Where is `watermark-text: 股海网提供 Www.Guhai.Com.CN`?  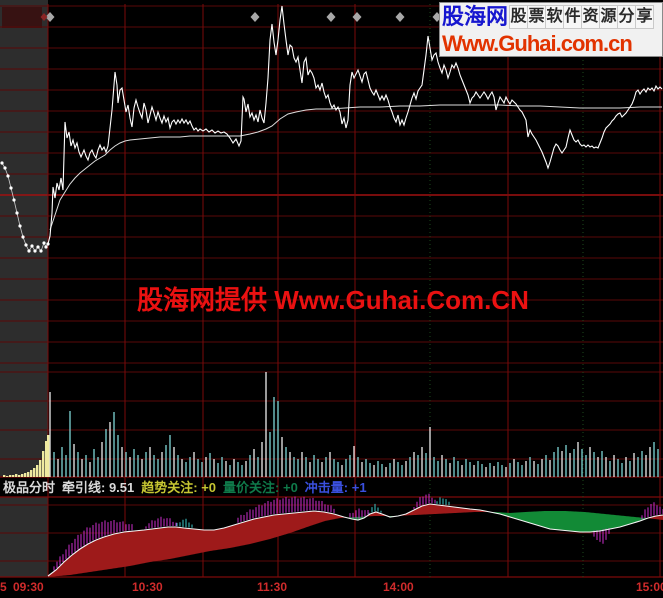 watermark-text: 股海网提供 Www.Guhai.Com.CN is located at coordinates (333, 300).